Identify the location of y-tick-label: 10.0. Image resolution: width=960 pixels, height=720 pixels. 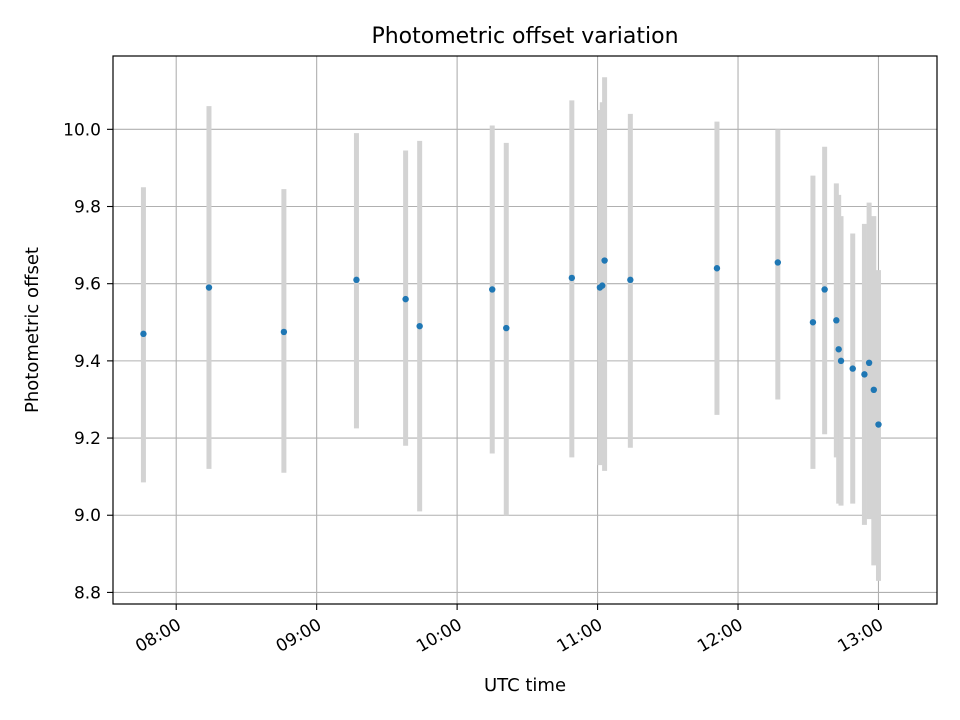
(82, 130).